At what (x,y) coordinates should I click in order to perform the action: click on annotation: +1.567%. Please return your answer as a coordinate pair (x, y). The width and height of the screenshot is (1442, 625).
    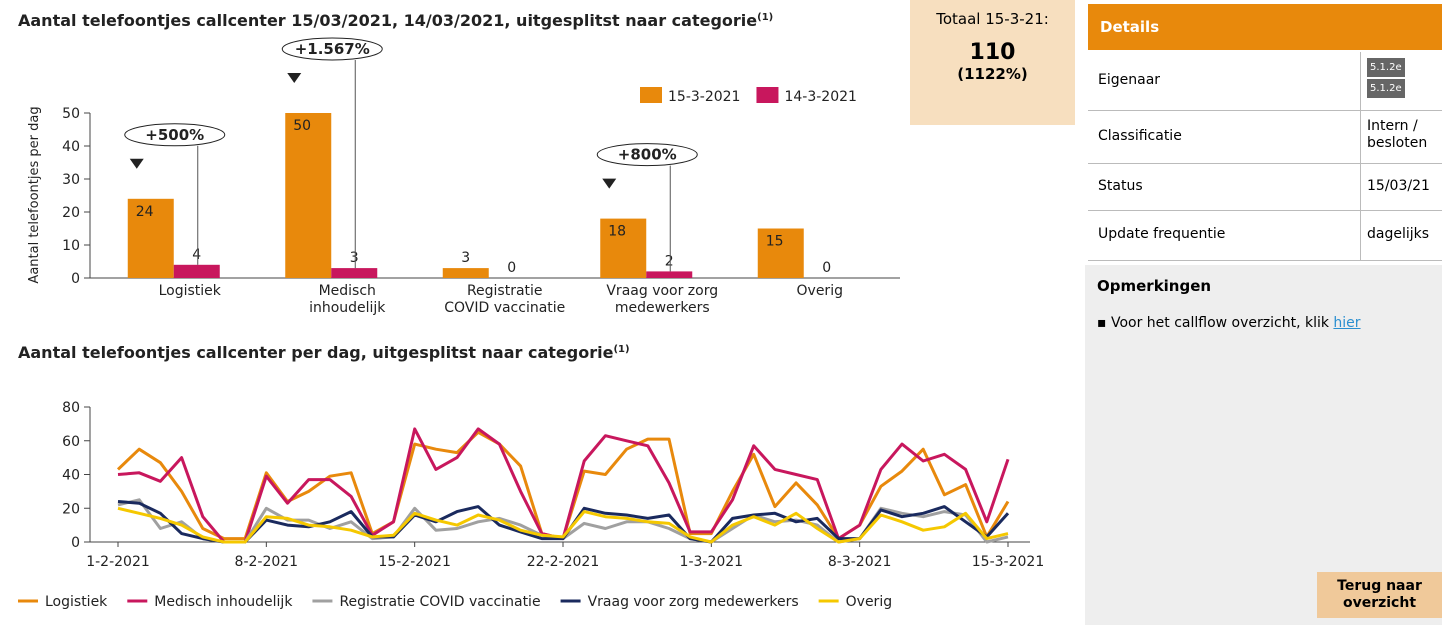
    Looking at the image, I should click on (332, 49).